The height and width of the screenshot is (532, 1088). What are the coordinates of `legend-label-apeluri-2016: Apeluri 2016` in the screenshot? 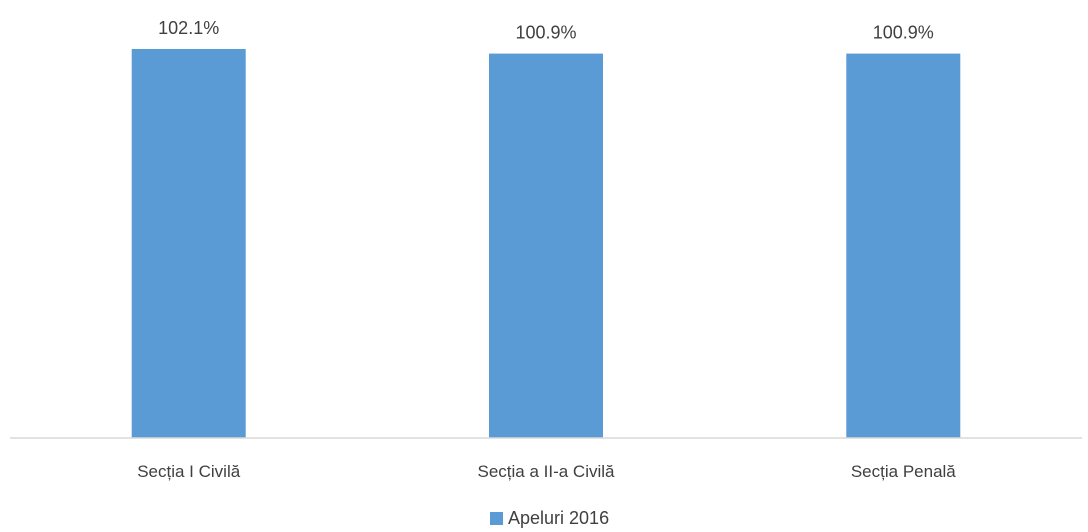 It's located at (558, 518).